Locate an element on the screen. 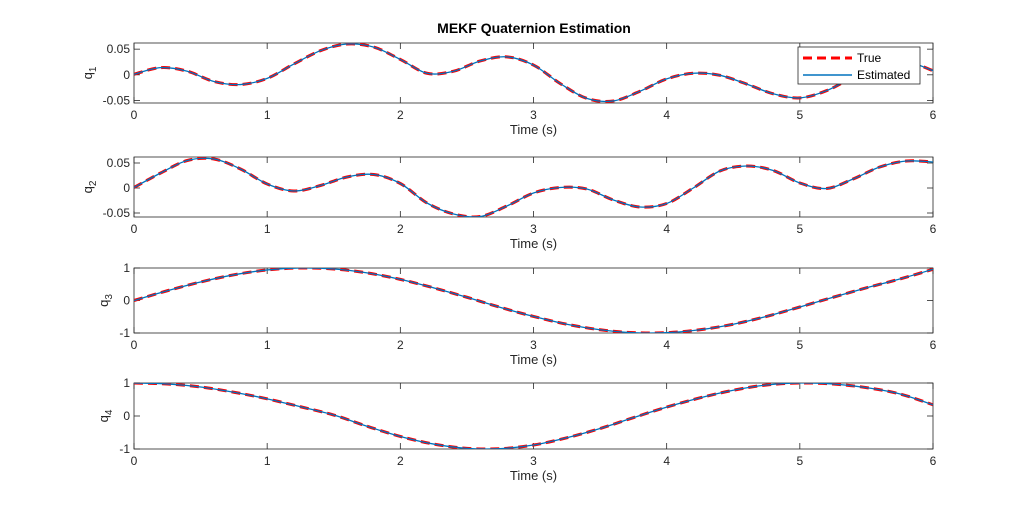 The image size is (1032, 530). chart-title: MEKF Quaternion Estimation is located at coordinates (534, 28).